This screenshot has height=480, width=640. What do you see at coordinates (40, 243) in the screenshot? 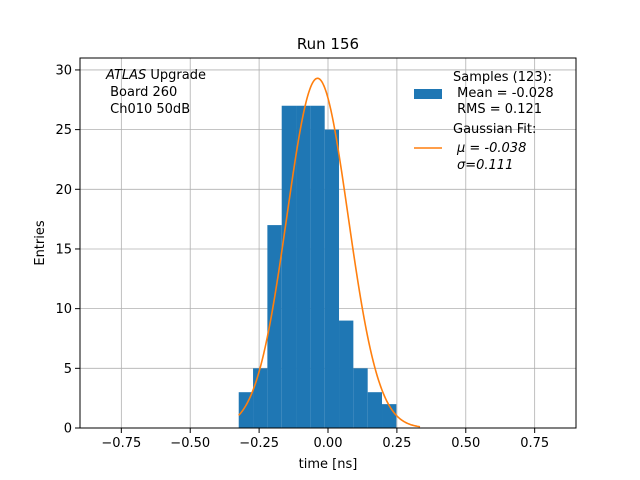
I see `y-axis-label: Entries` at bounding box center [40, 243].